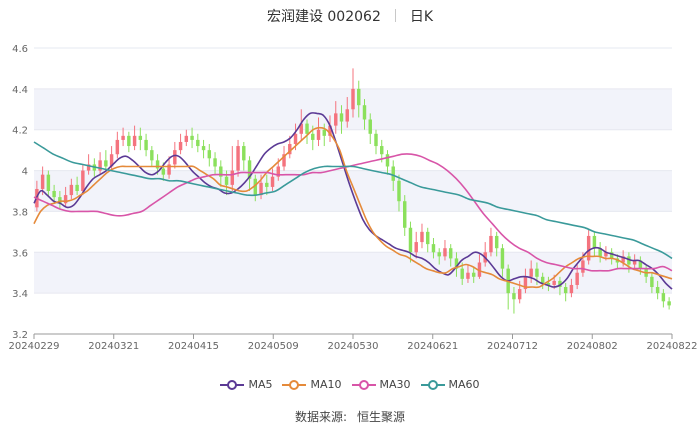 The width and height of the screenshot is (700, 426). I want to click on x-tick-label: 20240802, so click(592, 346).